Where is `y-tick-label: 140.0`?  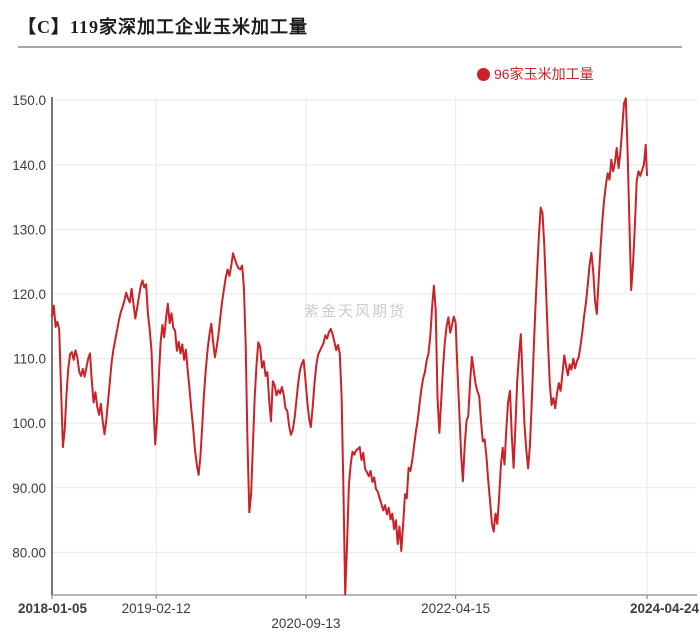
y-tick-label: 140.0 is located at coordinates (29, 165).